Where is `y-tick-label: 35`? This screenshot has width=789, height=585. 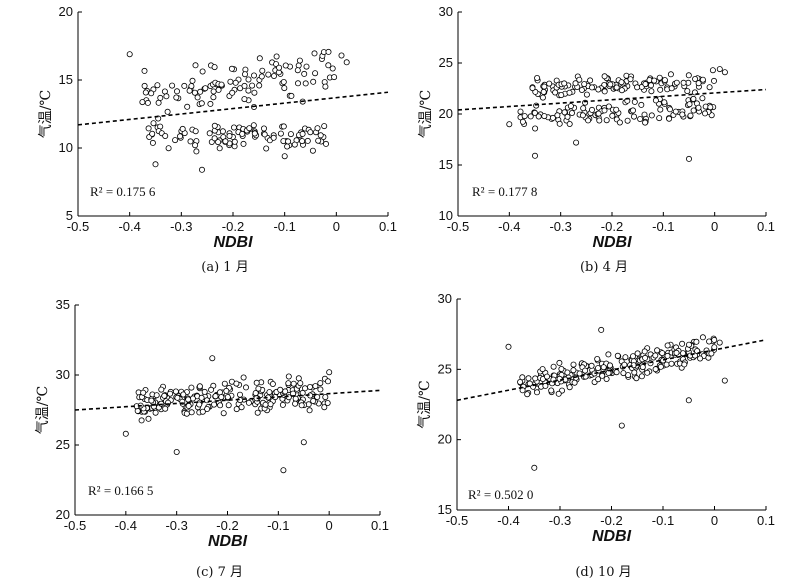 y-tick-label: 35 is located at coordinates (63, 304).